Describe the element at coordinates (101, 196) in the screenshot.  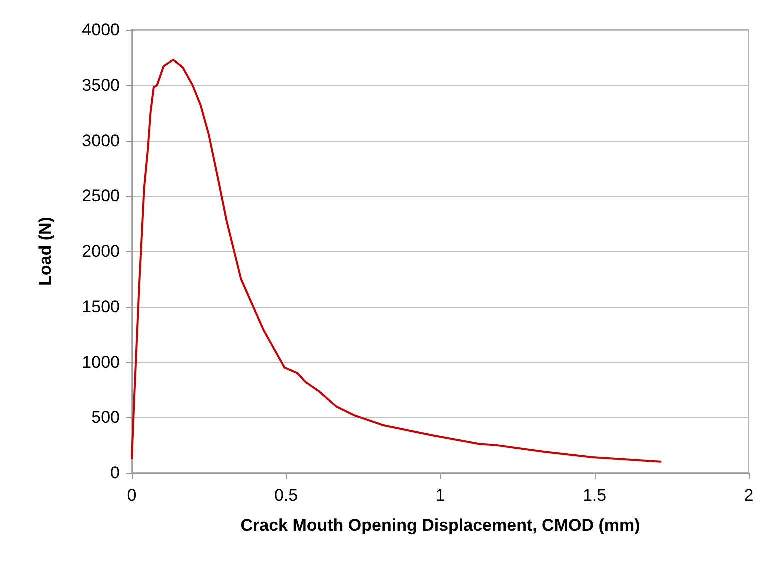
I see `y-tick-label: 2500` at that location.